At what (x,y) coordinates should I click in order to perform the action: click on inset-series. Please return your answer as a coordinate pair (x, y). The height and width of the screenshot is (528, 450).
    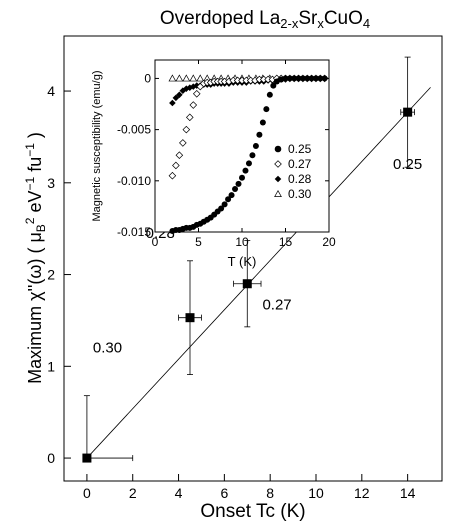
    Looking at the image, I should click on (248, 154).